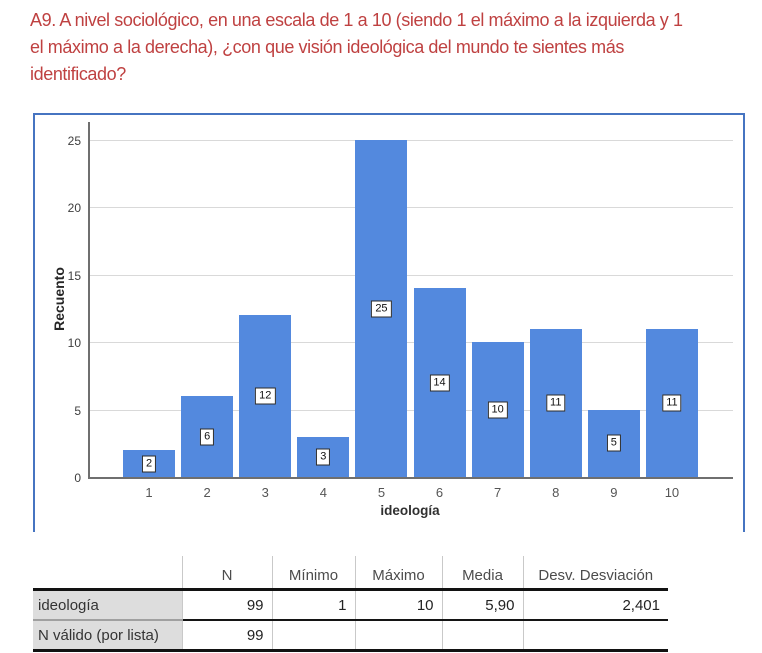 The width and height of the screenshot is (762, 653). What do you see at coordinates (381, 492) in the screenshot?
I see `x-tick-label: 5` at bounding box center [381, 492].